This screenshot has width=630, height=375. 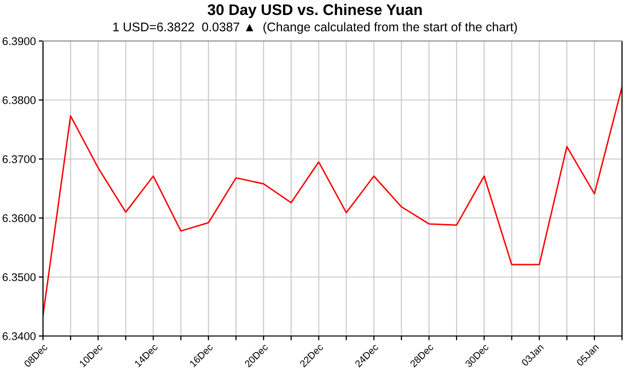 I want to click on chart-subtitle: 1 USD=6.3822 0.0387 ▲ (Change calculated from the start of the chart), so click(x=315, y=28).